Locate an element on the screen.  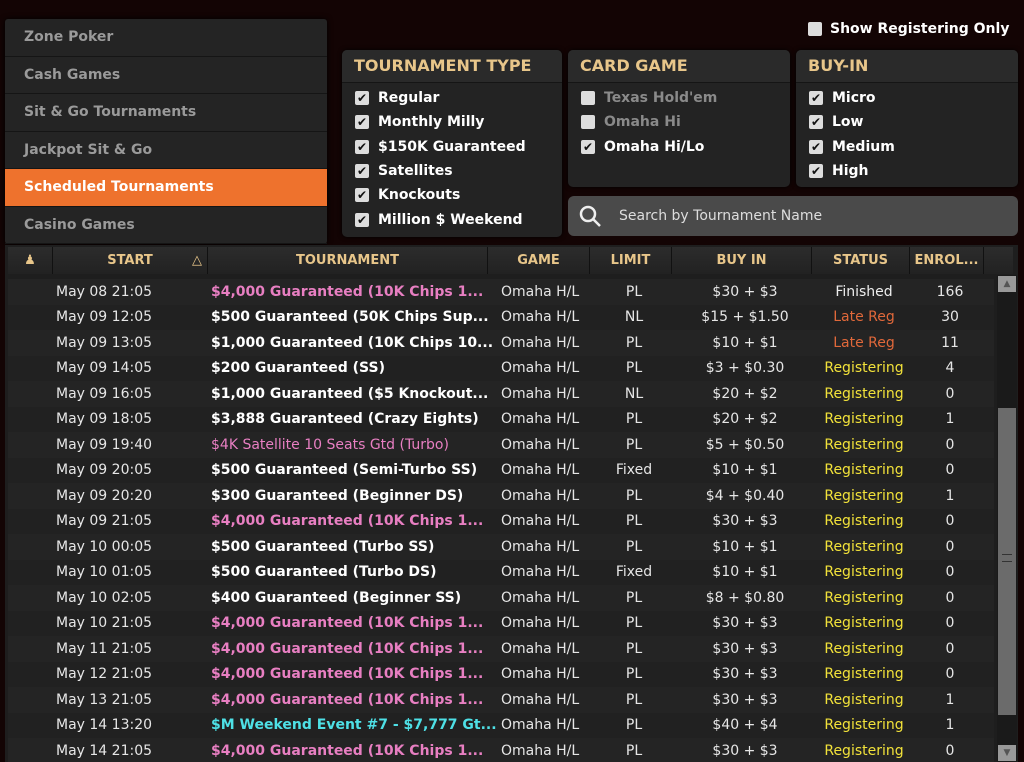
column-header-status: STATUS is located at coordinates (861, 260).